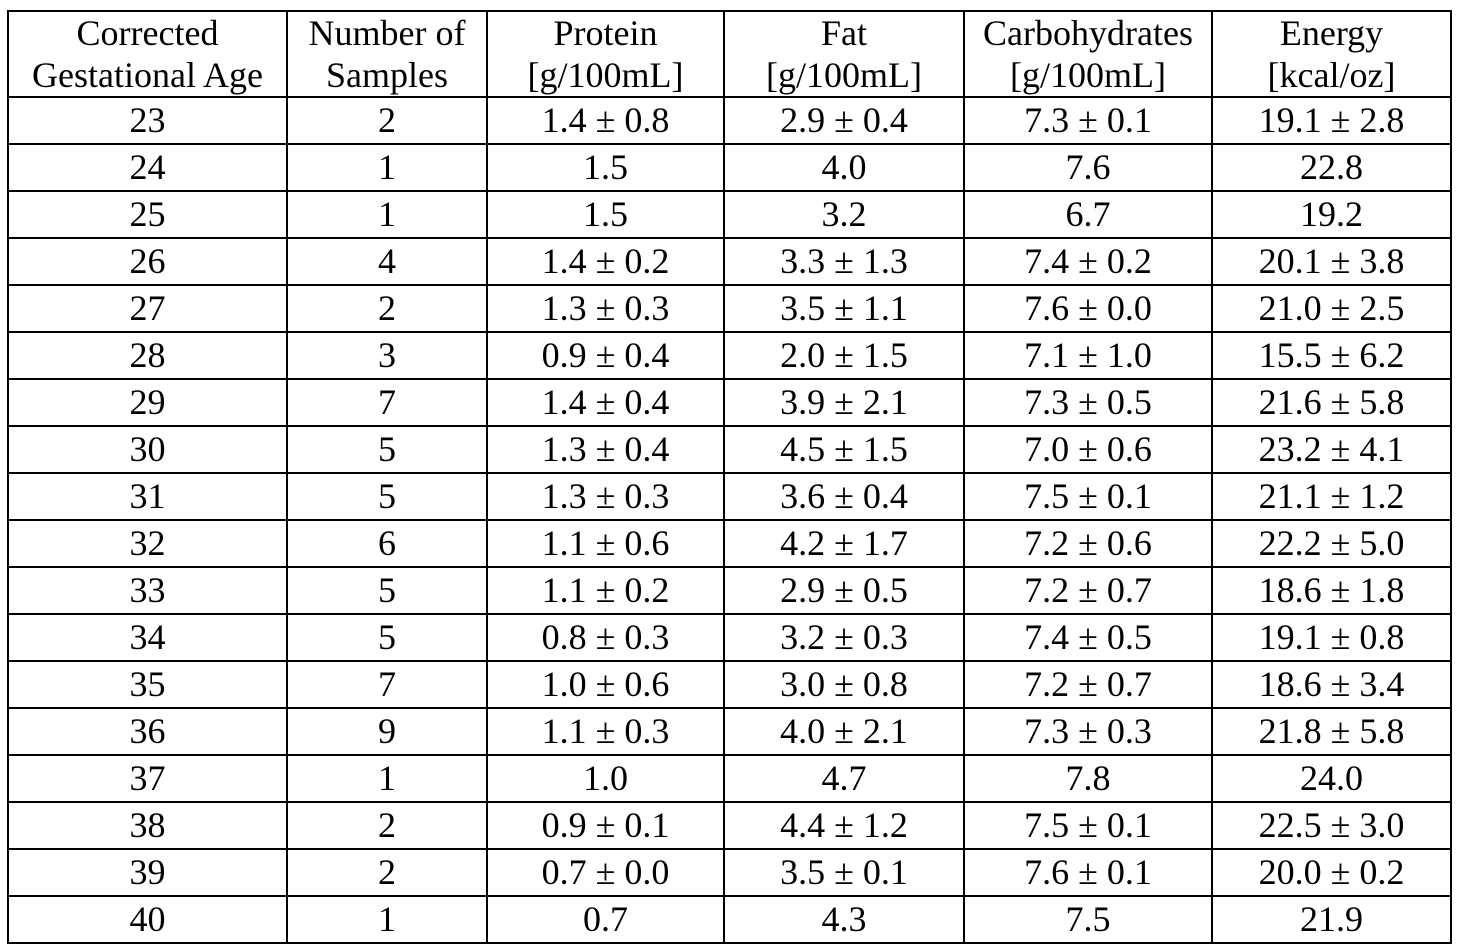  What do you see at coordinates (1331, 402) in the screenshot?
I see `cell-energy: 21.6 ± 5.8` at bounding box center [1331, 402].